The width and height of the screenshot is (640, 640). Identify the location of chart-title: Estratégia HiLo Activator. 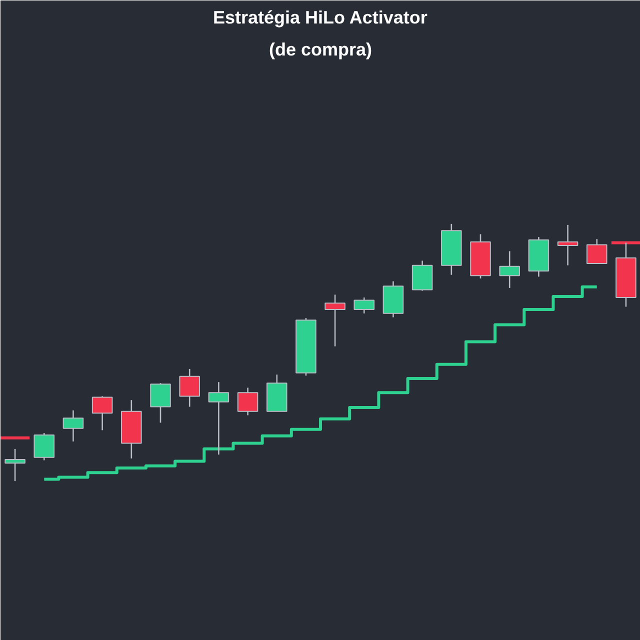
(320, 18).